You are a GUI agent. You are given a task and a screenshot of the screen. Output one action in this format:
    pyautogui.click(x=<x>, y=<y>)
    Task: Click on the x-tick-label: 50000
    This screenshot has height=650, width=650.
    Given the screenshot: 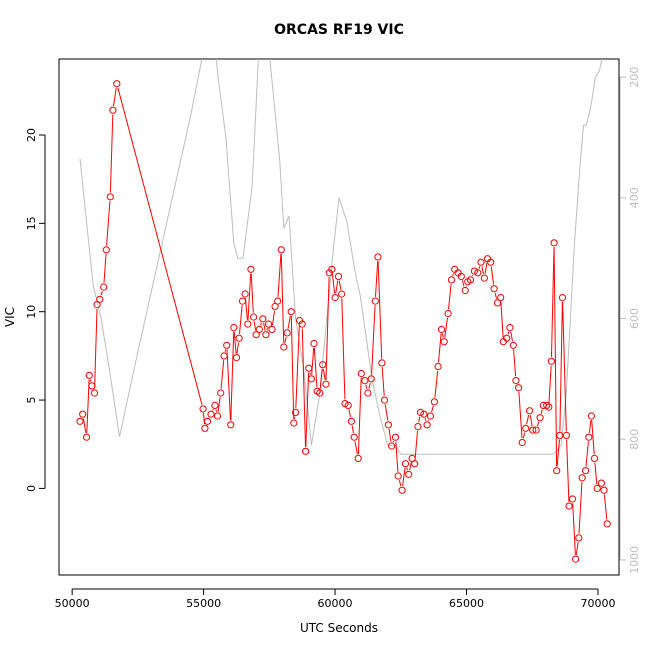 What is the action you would take?
    pyautogui.click(x=72, y=603)
    